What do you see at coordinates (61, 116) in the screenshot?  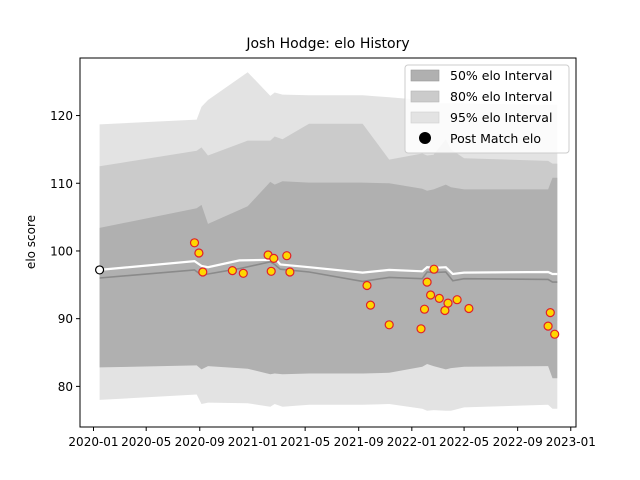 I see `y-tick-label: 120` at bounding box center [61, 116].